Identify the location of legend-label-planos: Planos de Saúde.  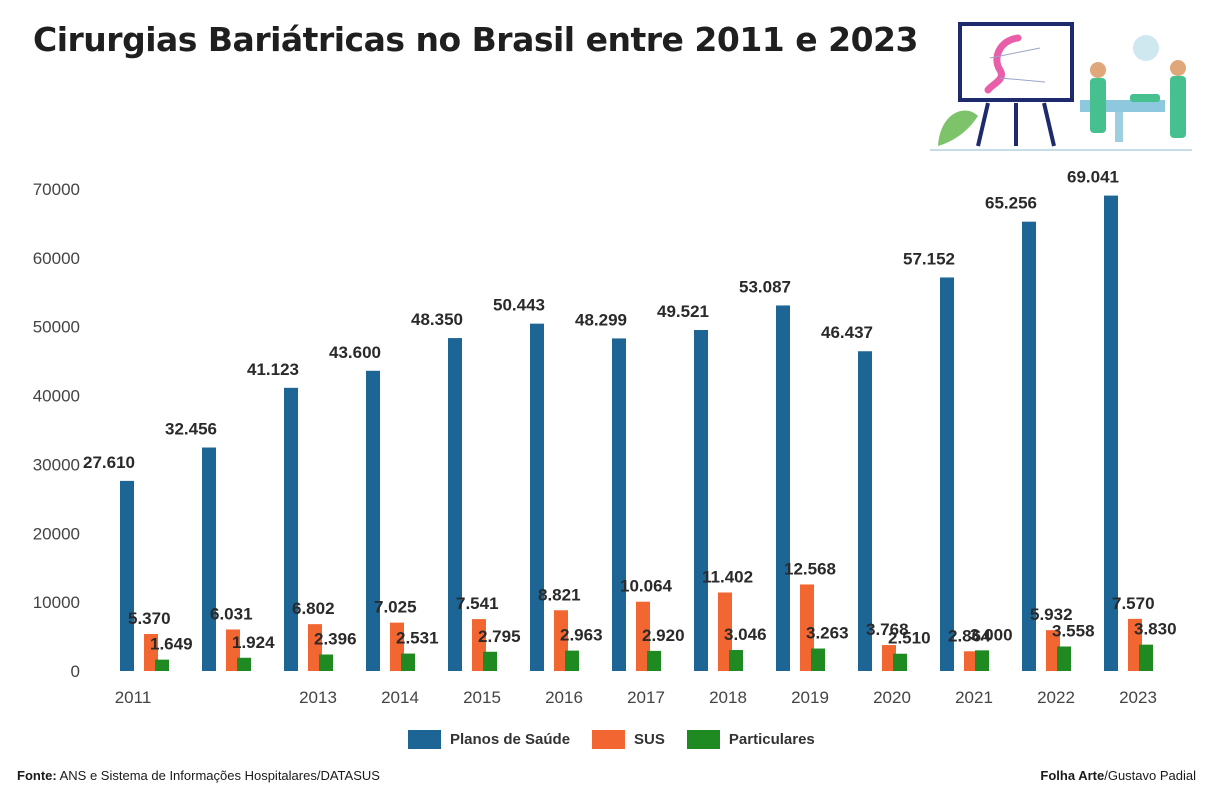
(510, 739).